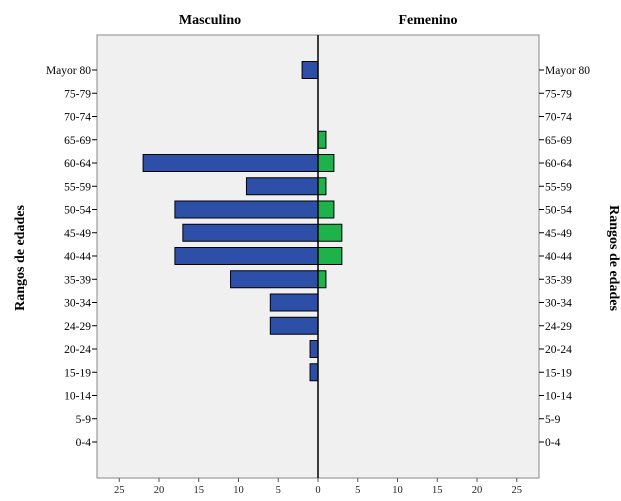  What do you see at coordinates (77, 257) in the screenshot?
I see `y-tick-label-left: 40-44` at bounding box center [77, 257].